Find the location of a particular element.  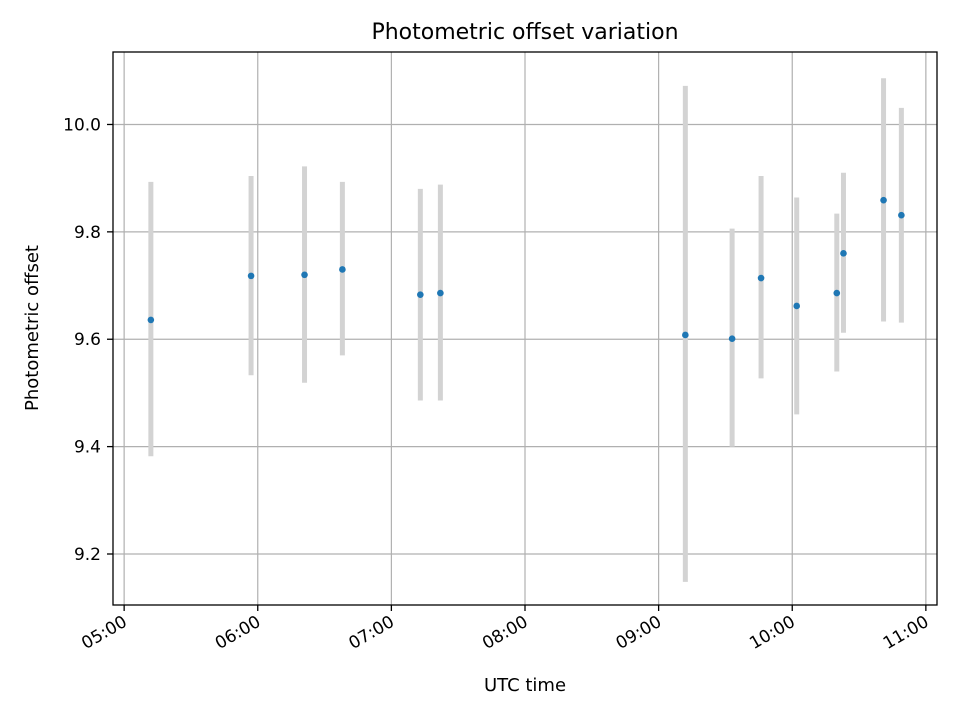

y-tick-label: 9.2 is located at coordinates (87, 555).